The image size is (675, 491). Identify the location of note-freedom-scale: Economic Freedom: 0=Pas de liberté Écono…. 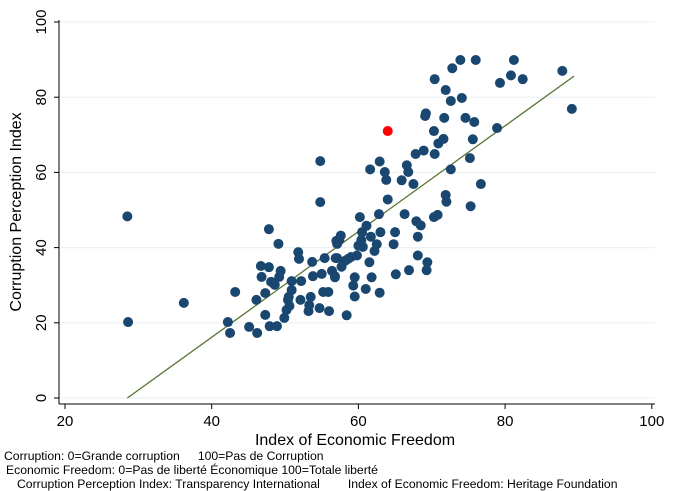
(192, 470).